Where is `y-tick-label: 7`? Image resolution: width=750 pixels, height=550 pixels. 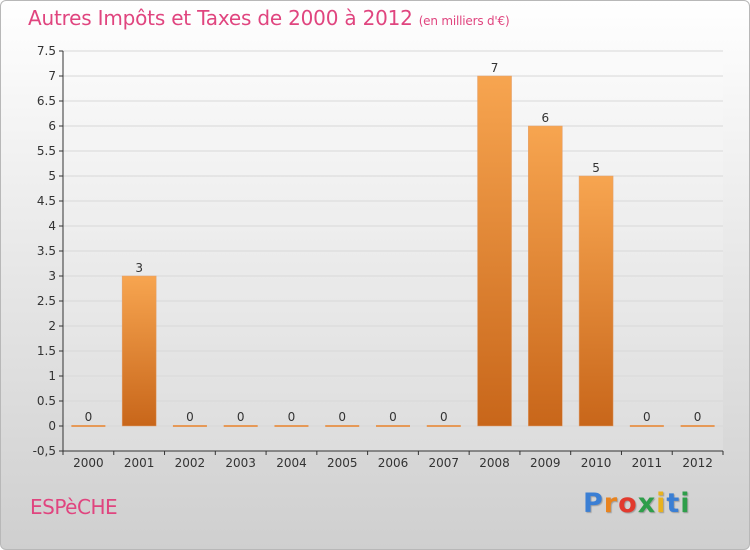
y-tick-label: 7 is located at coordinates (52, 76).